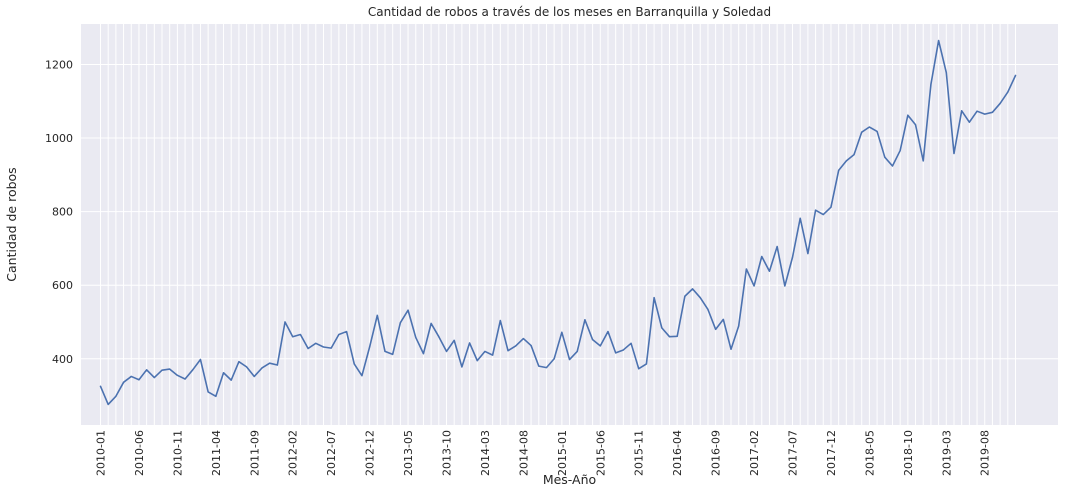  I want to click on x-tick-label: 2010-01, so click(101, 453).